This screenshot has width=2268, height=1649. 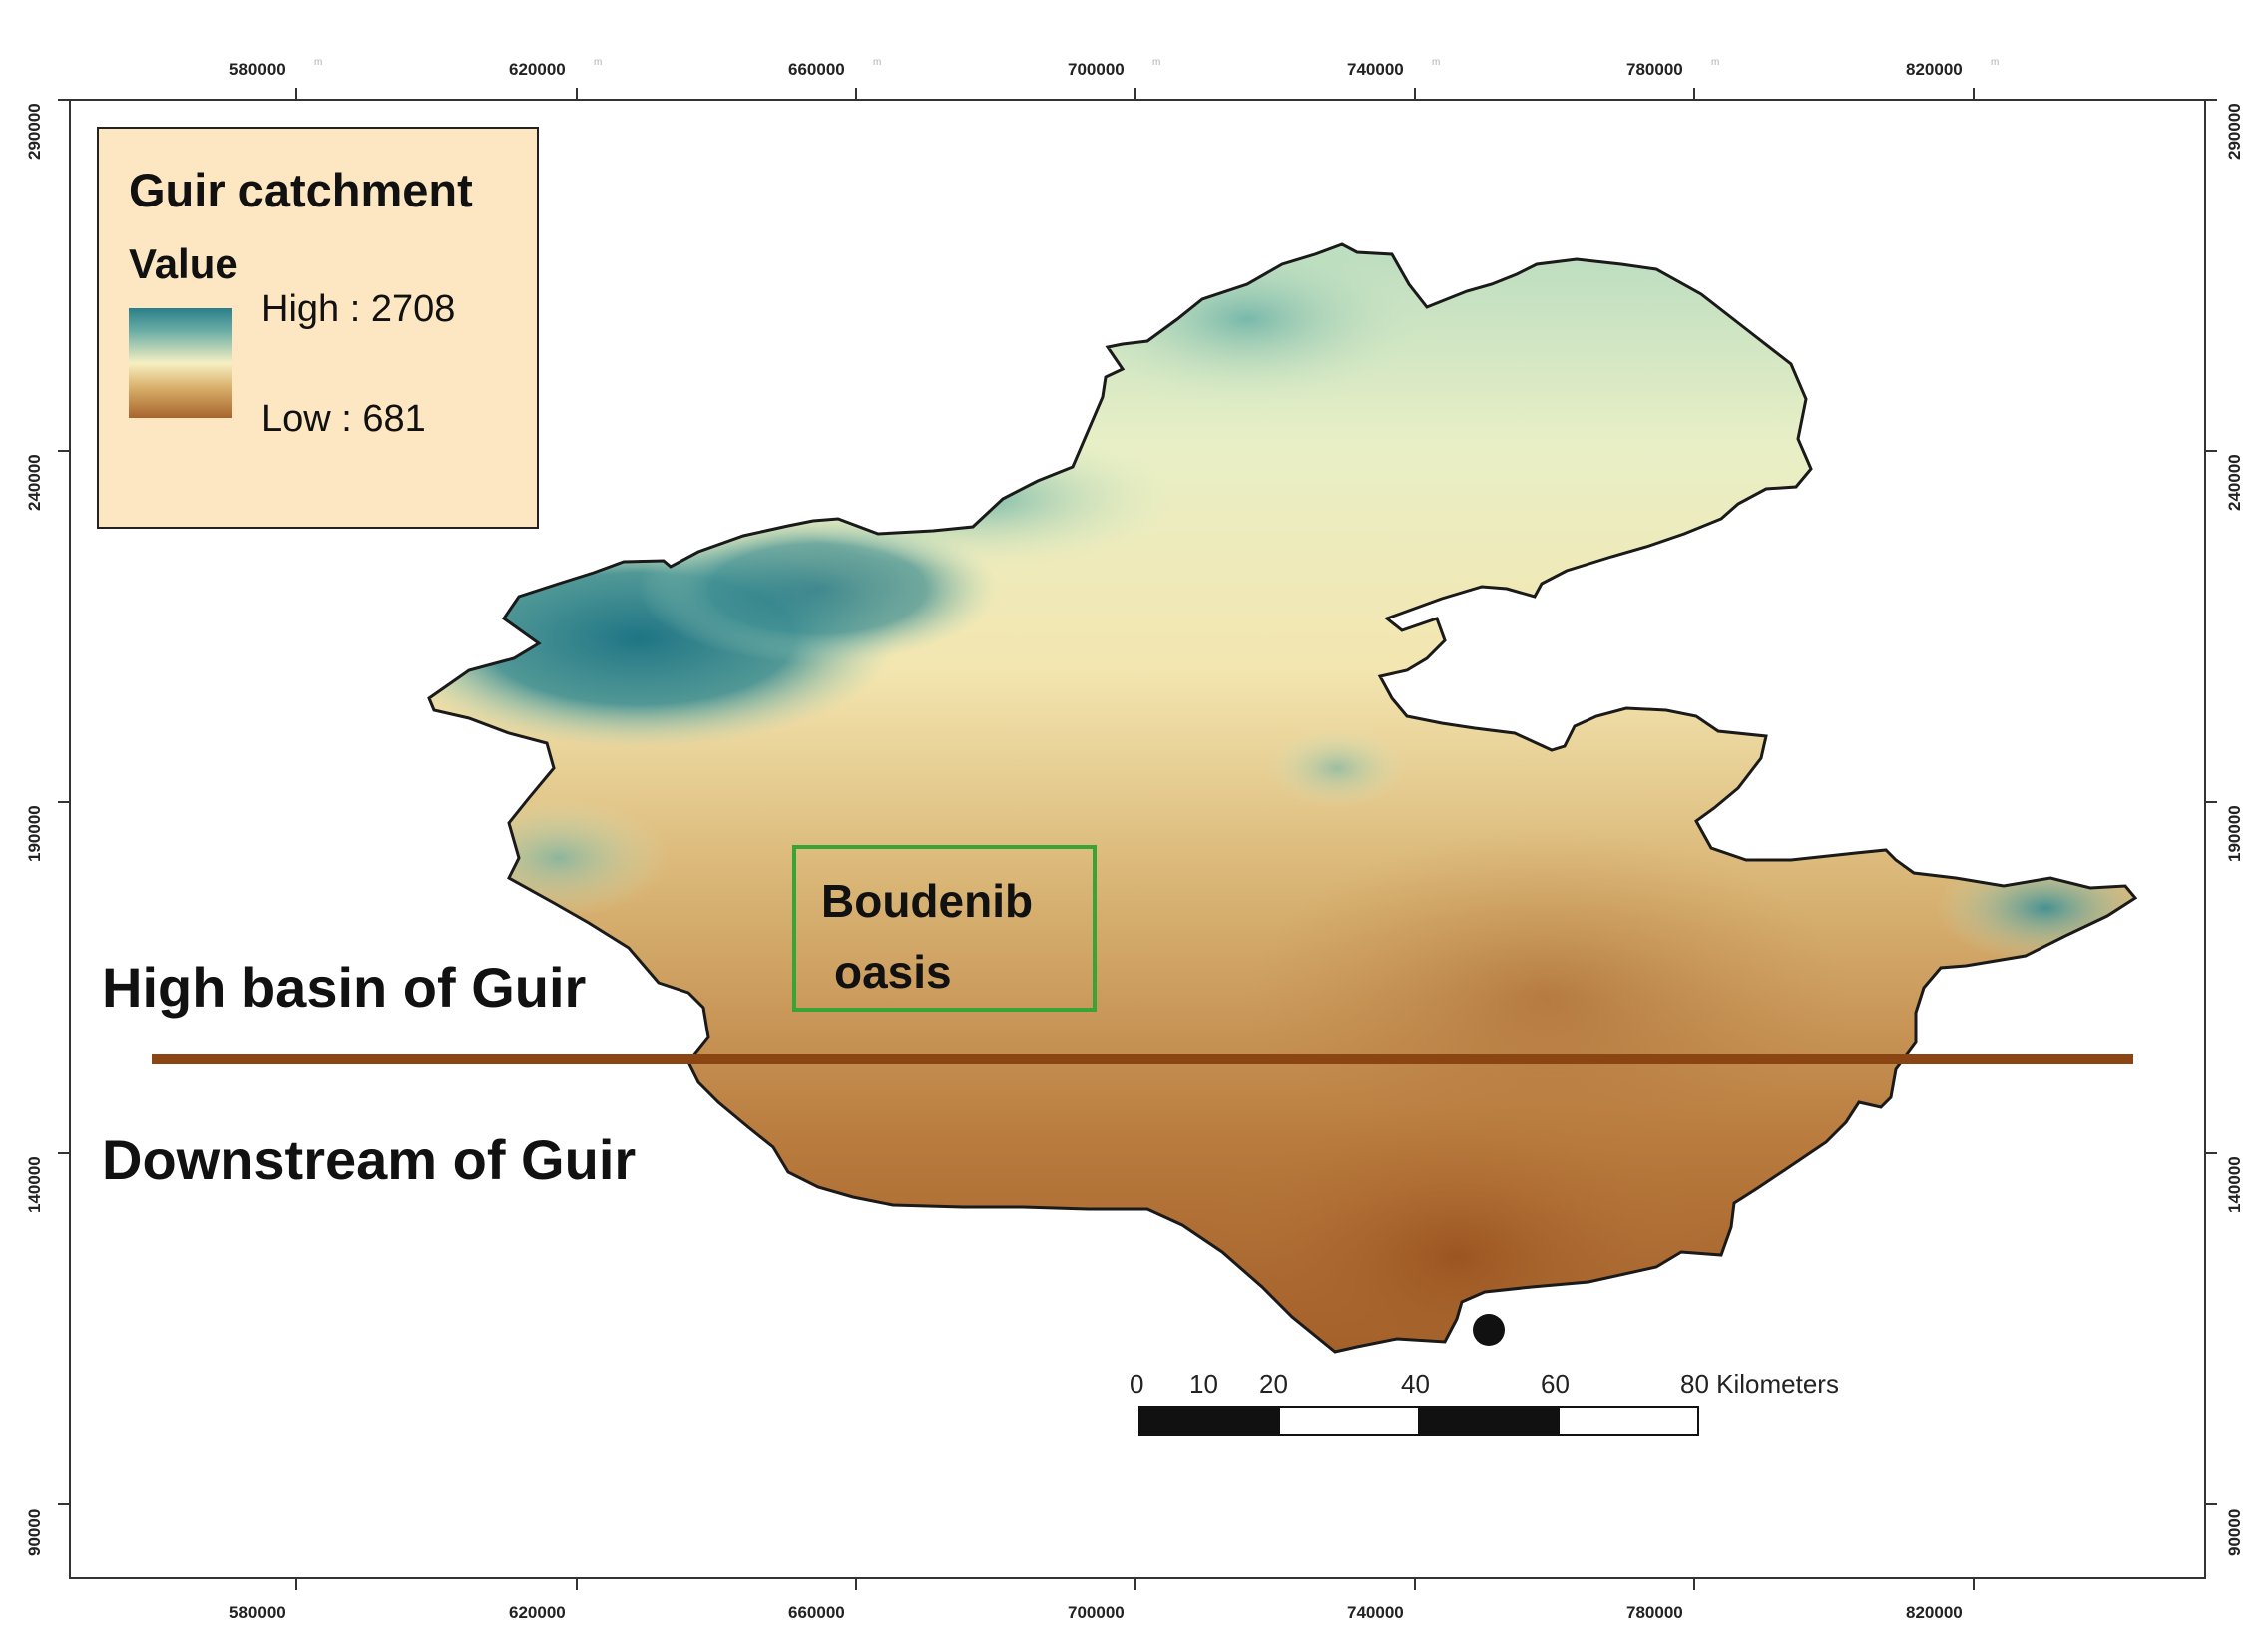 What do you see at coordinates (1415, 1384) in the screenshot?
I see `scale-label-40: 40` at bounding box center [1415, 1384].